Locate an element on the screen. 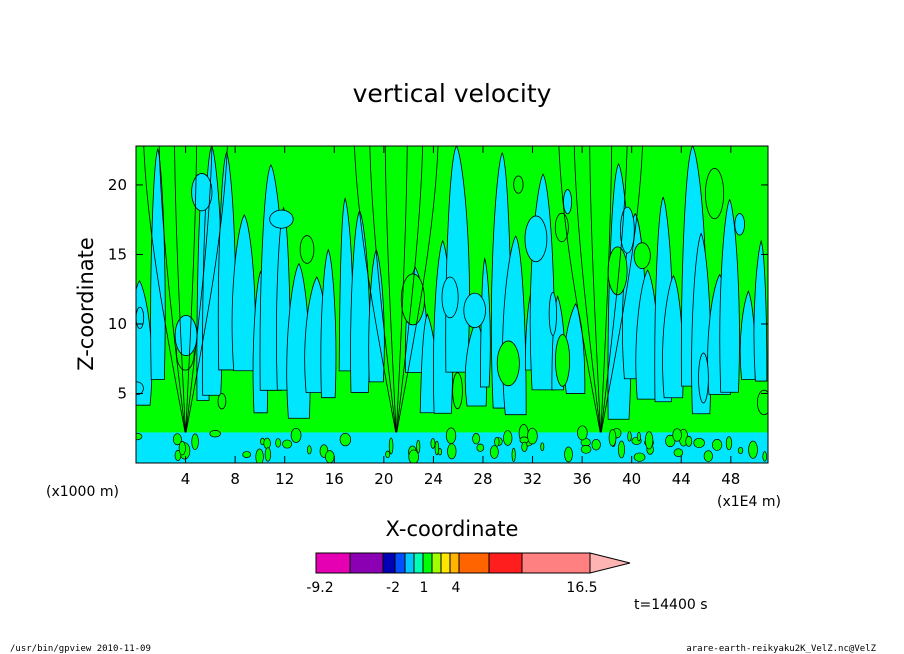 This screenshot has width=904, height=654. x-tick-label: 44 is located at coordinates (681, 479).